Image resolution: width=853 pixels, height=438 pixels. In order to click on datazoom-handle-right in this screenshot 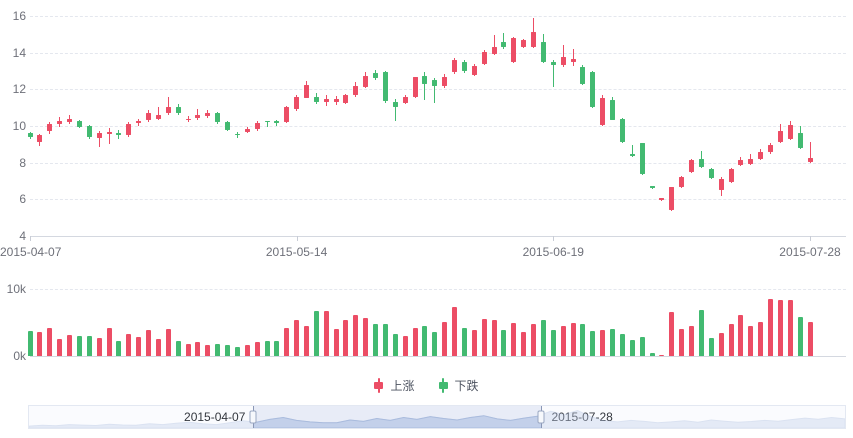, I will do `click(541, 417)`.